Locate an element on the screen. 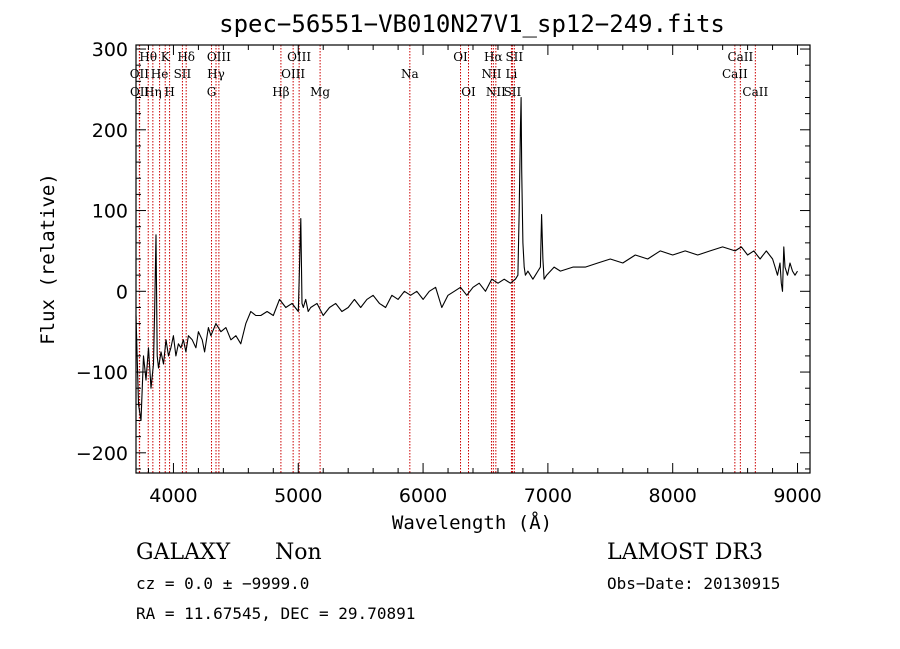 This screenshot has width=900, height=649. y-tick-label: 100 is located at coordinates (110, 212).